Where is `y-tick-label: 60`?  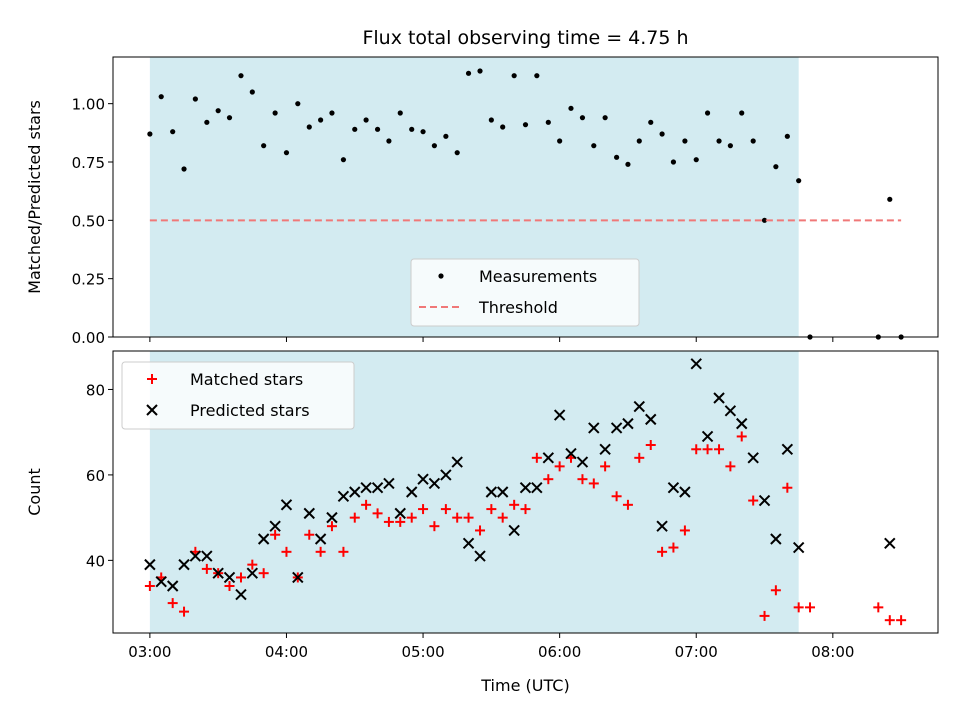
y-tick-label: 60 is located at coordinates (95, 476).